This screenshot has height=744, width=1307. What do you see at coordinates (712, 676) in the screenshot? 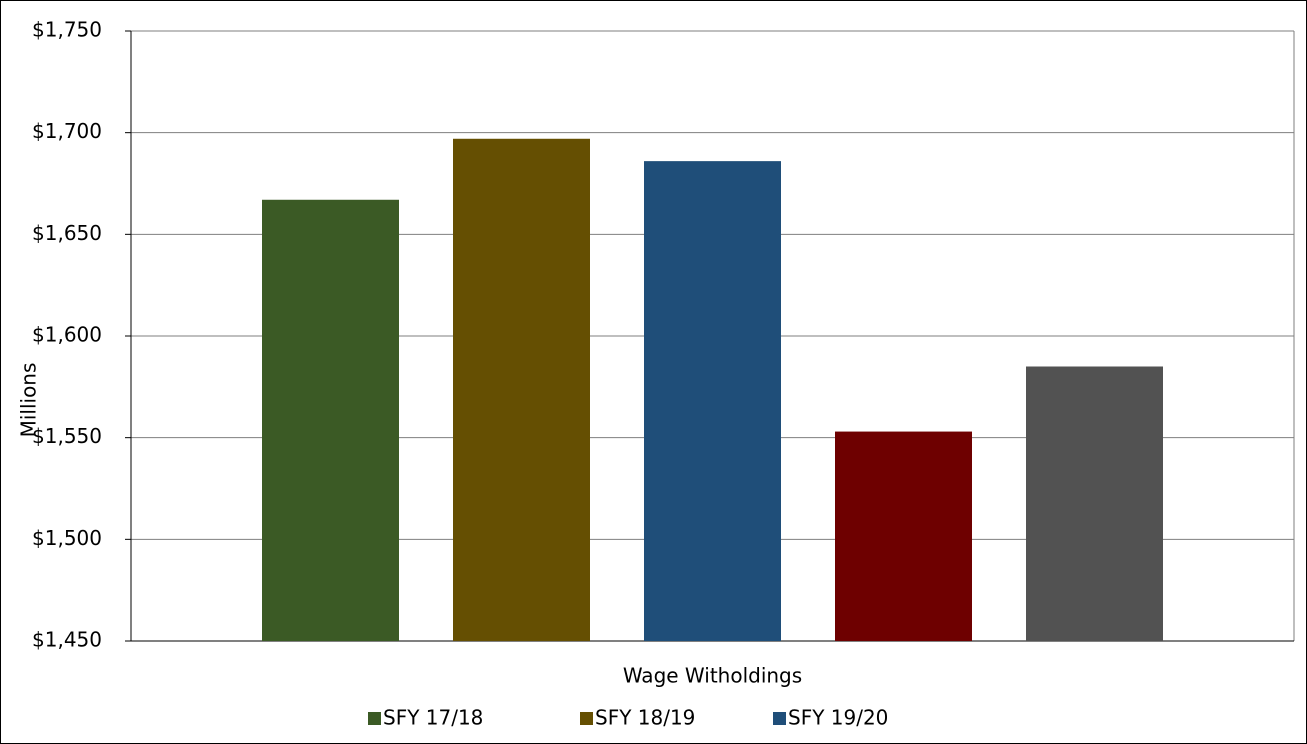
I see `x-tick-label: Wage Witholdings` at bounding box center [712, 676].